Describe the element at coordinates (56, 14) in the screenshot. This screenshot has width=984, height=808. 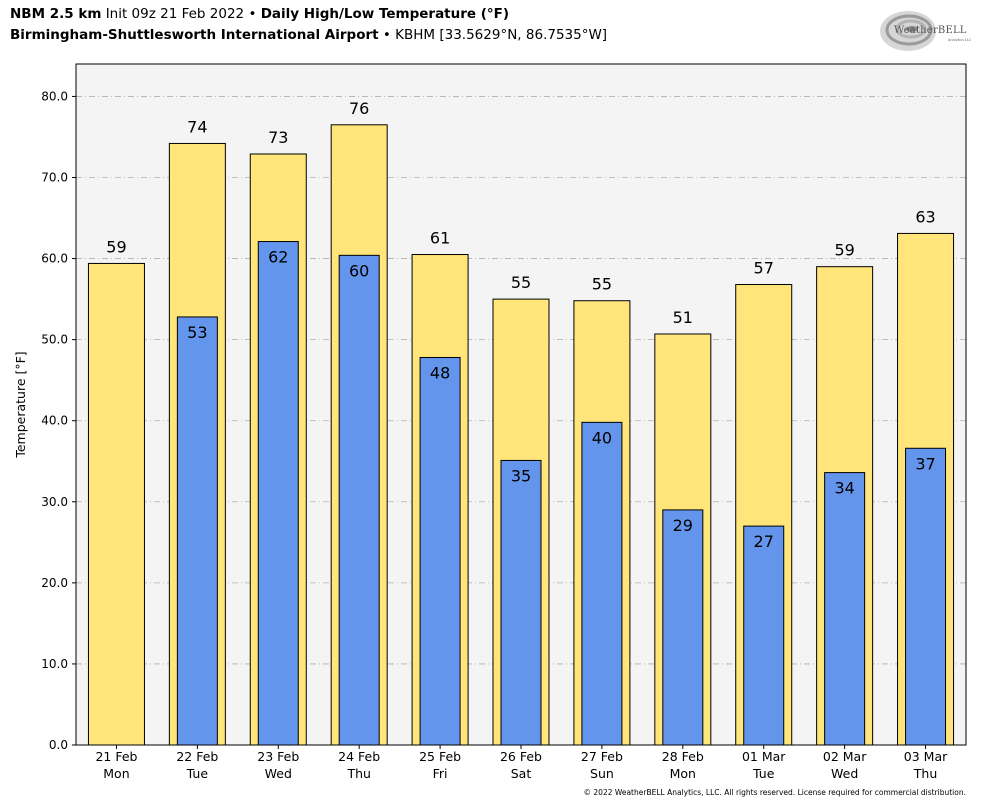
I see `model-name: NBM 2.5 km` at that location.